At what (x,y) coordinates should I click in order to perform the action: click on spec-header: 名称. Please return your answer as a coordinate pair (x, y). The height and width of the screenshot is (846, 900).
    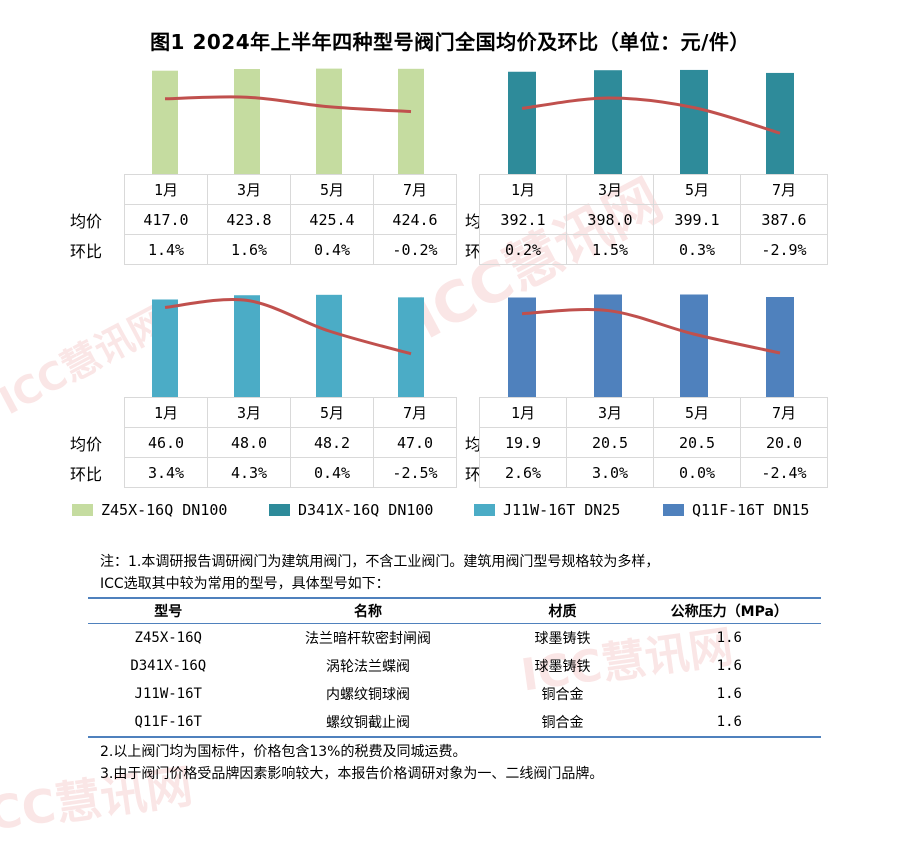
    Looking at the image, I should click on (368, 610).